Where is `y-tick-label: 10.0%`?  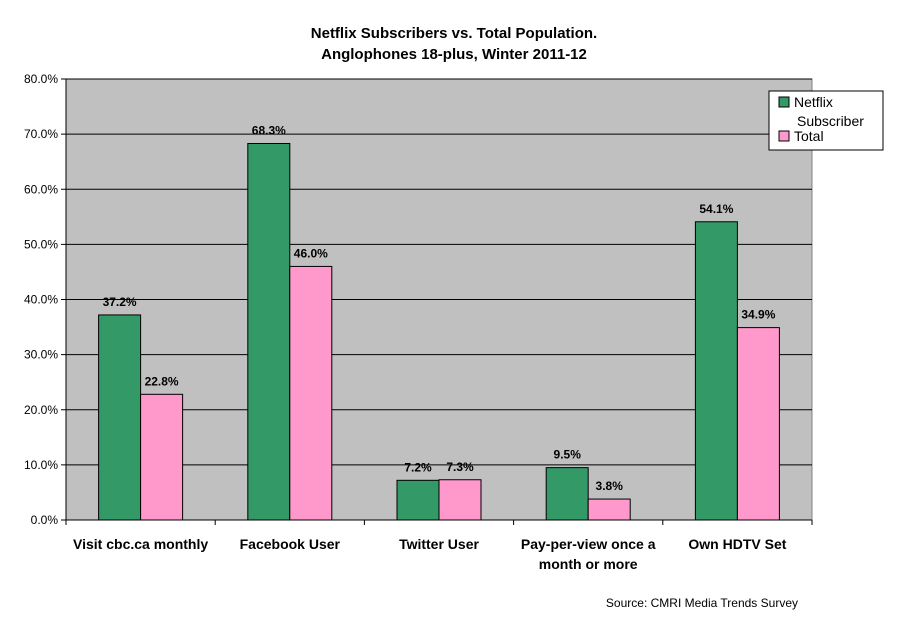 y-tick-label: 10.0% is located at coordinates (41, 465).